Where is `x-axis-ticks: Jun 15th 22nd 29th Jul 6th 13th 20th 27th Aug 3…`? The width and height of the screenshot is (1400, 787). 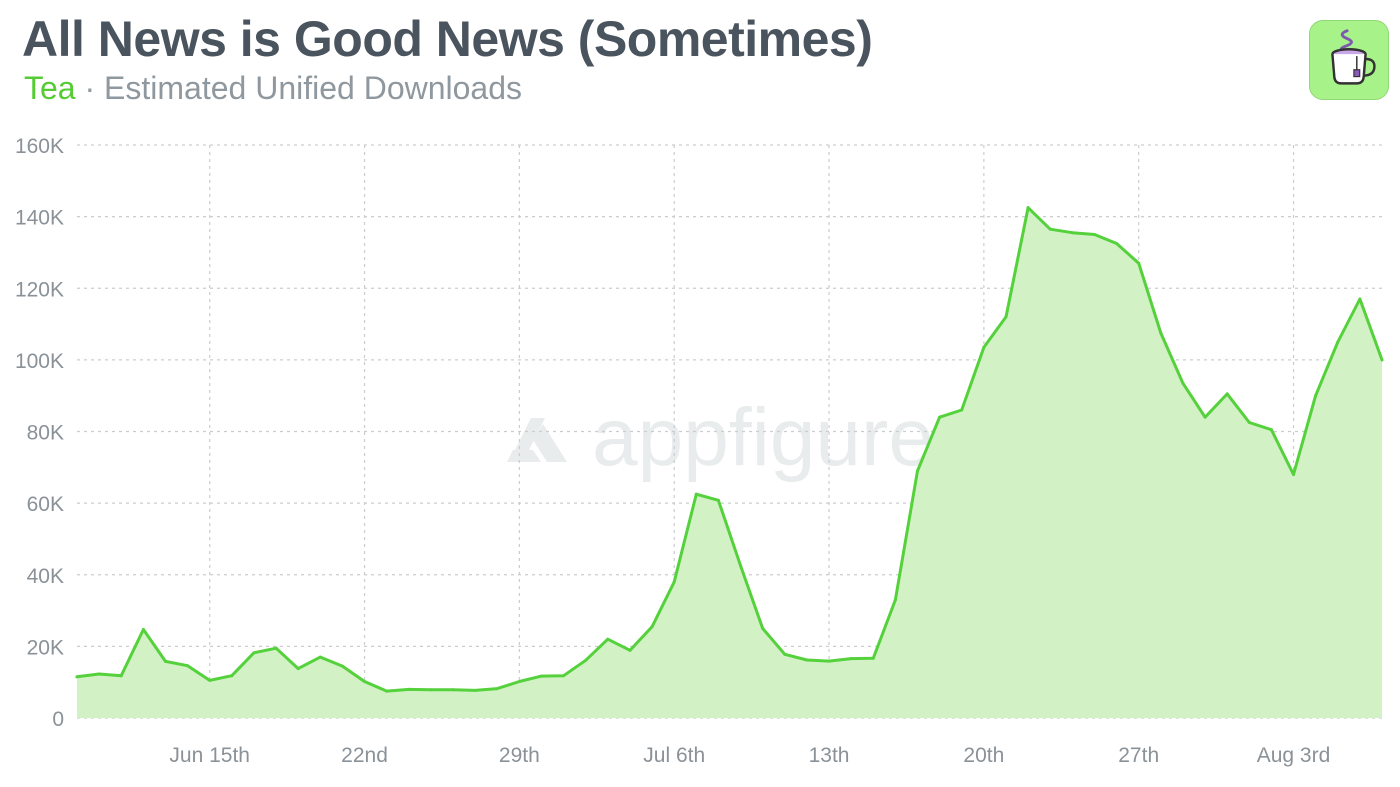
x-axis-ticks: Jun 15th 22nd 29th Jul 6th 13th 20th 27th Aug 3… is located at coordinates (749, 755).